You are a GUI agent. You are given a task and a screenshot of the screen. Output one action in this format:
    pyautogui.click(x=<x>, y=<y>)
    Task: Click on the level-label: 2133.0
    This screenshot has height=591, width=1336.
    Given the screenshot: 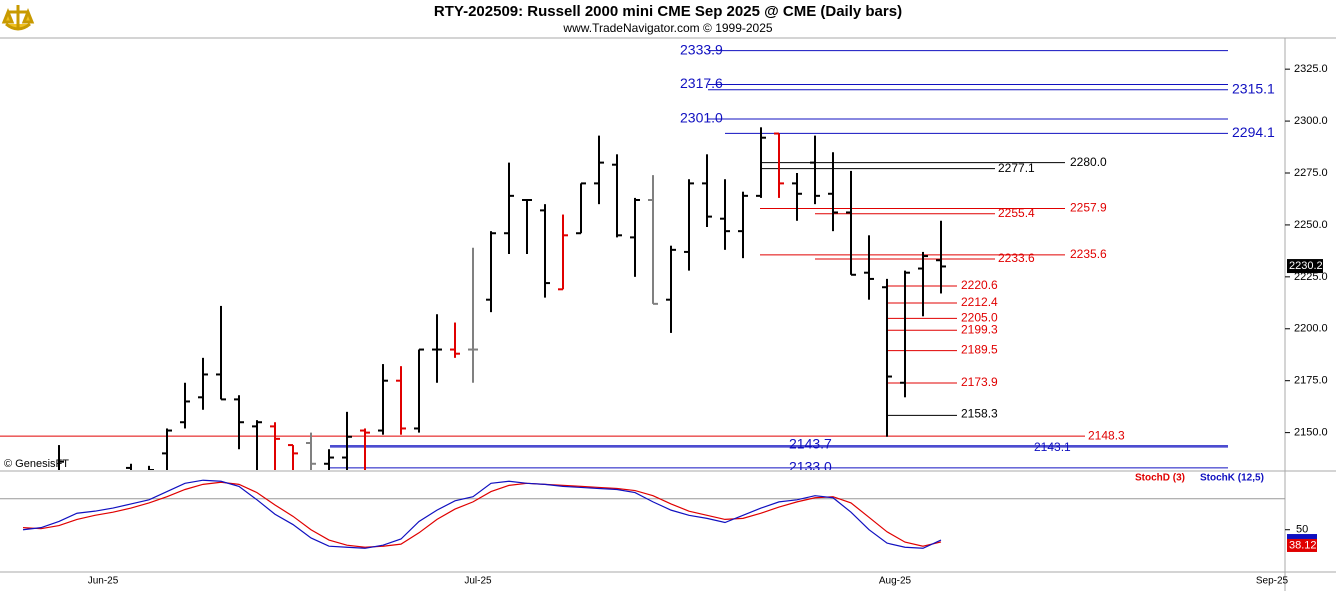 What is the action you would take?
    pyautogui.click(x=810, y=467)
    